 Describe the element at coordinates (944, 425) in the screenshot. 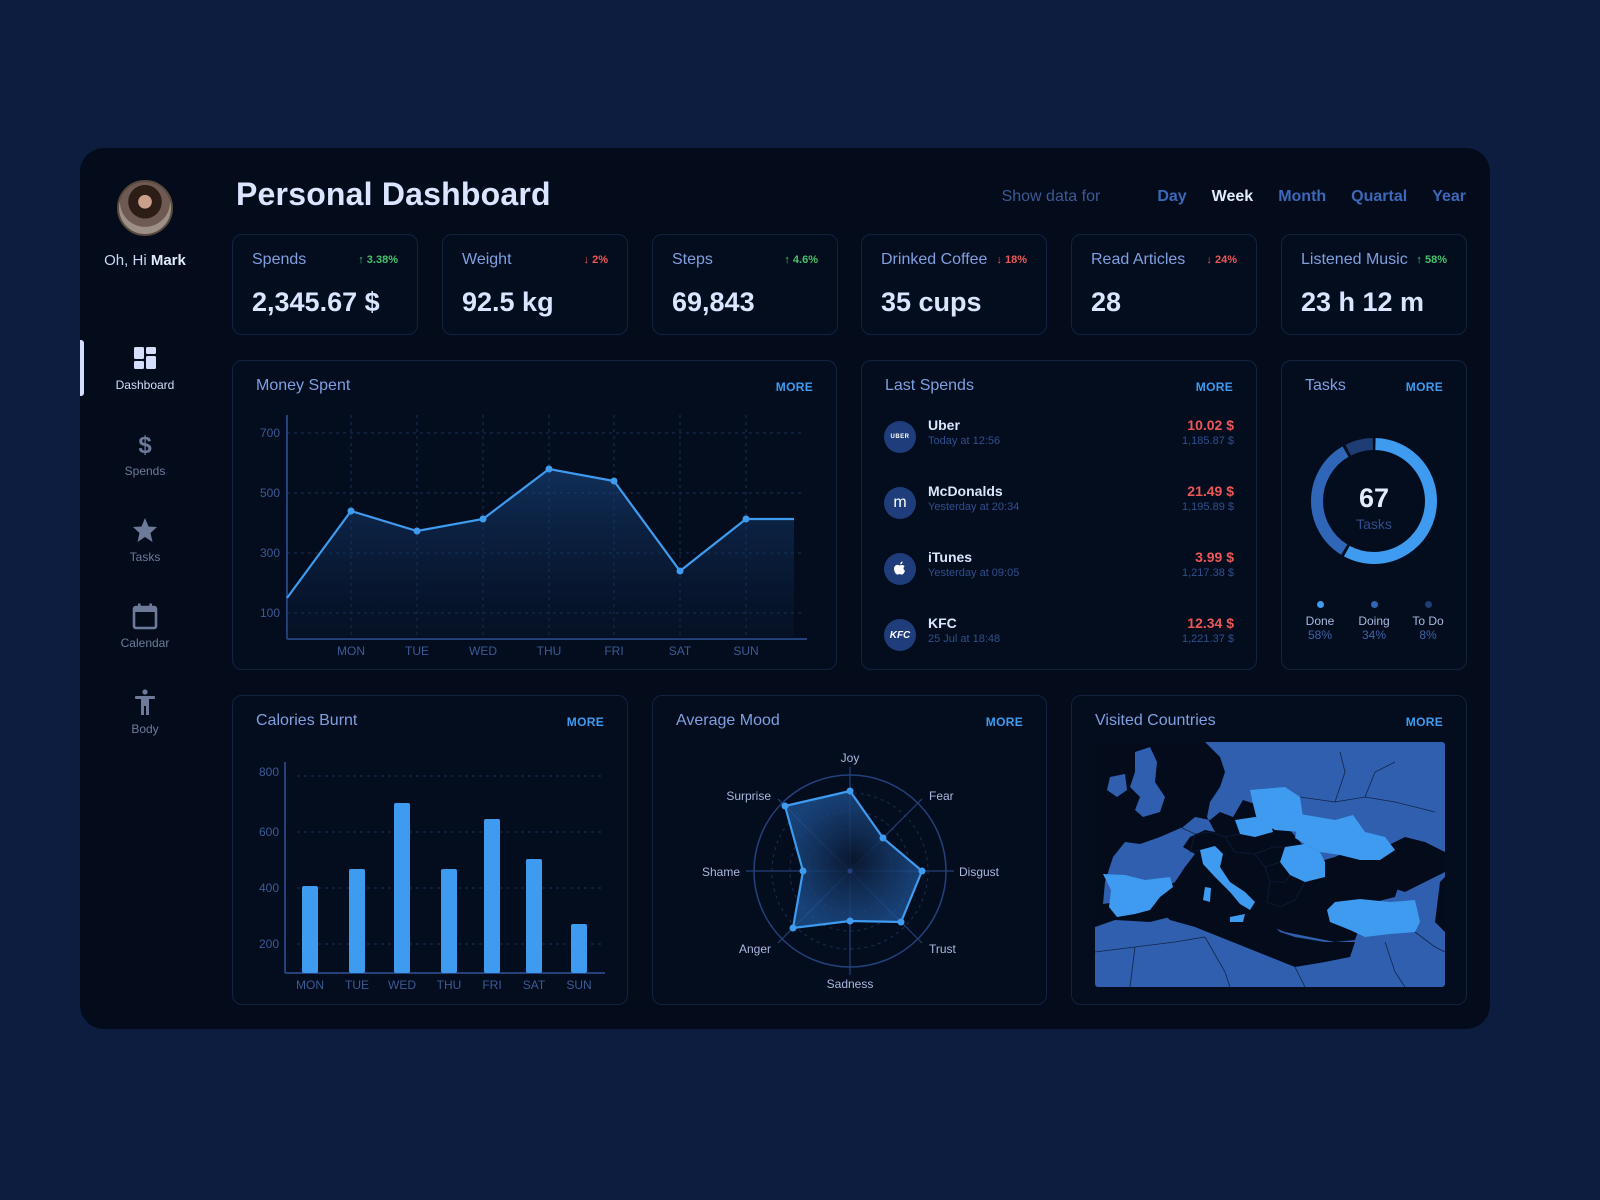

I see `merchant-name: Uber` at that location.